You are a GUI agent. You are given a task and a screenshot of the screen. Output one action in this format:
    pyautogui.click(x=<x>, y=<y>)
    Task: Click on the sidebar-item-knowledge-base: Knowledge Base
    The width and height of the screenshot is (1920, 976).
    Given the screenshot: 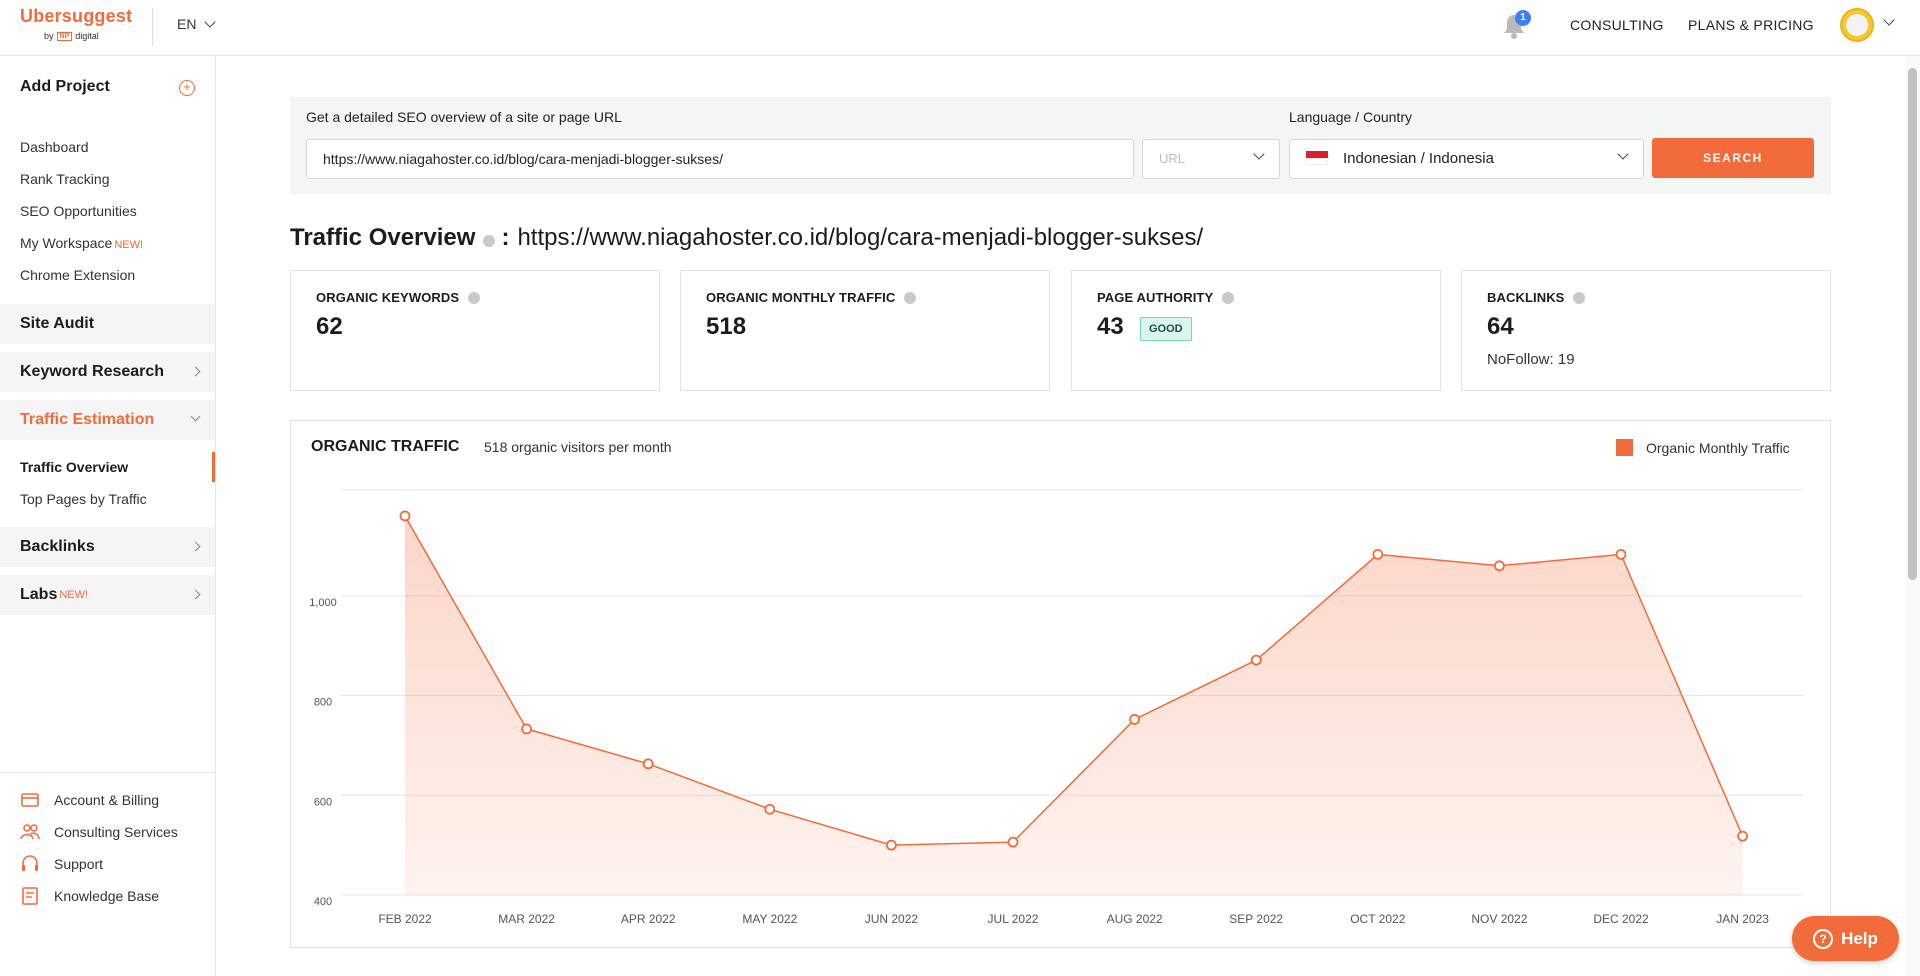 What is the action you would take?
    pyautogui.click(x=89, y=896)
    